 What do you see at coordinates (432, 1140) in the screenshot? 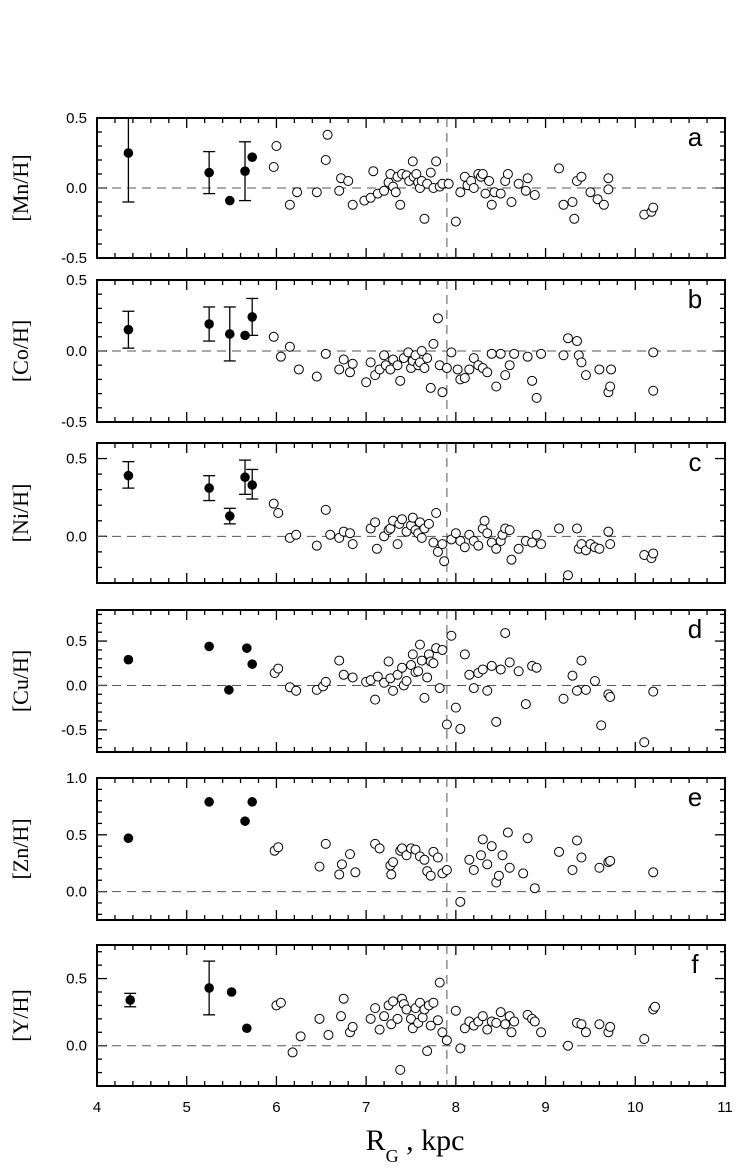
I see `x-axis-label-rest: , kpc` at bounding box center [432, 1140].